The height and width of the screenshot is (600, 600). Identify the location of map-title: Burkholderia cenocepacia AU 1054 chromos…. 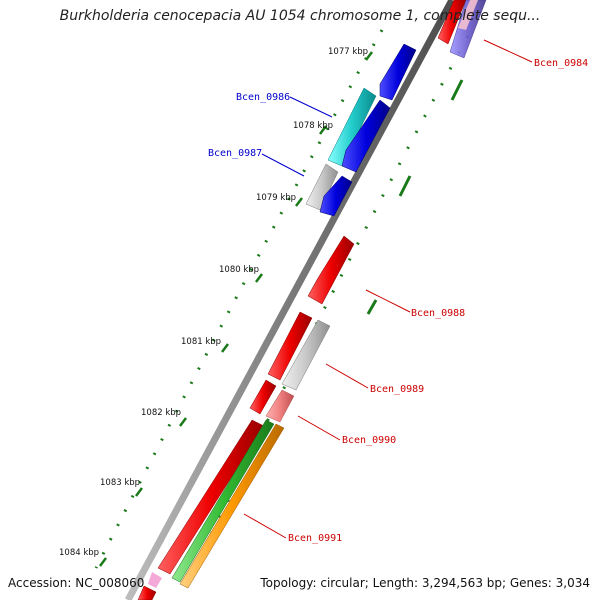
(300, 16).